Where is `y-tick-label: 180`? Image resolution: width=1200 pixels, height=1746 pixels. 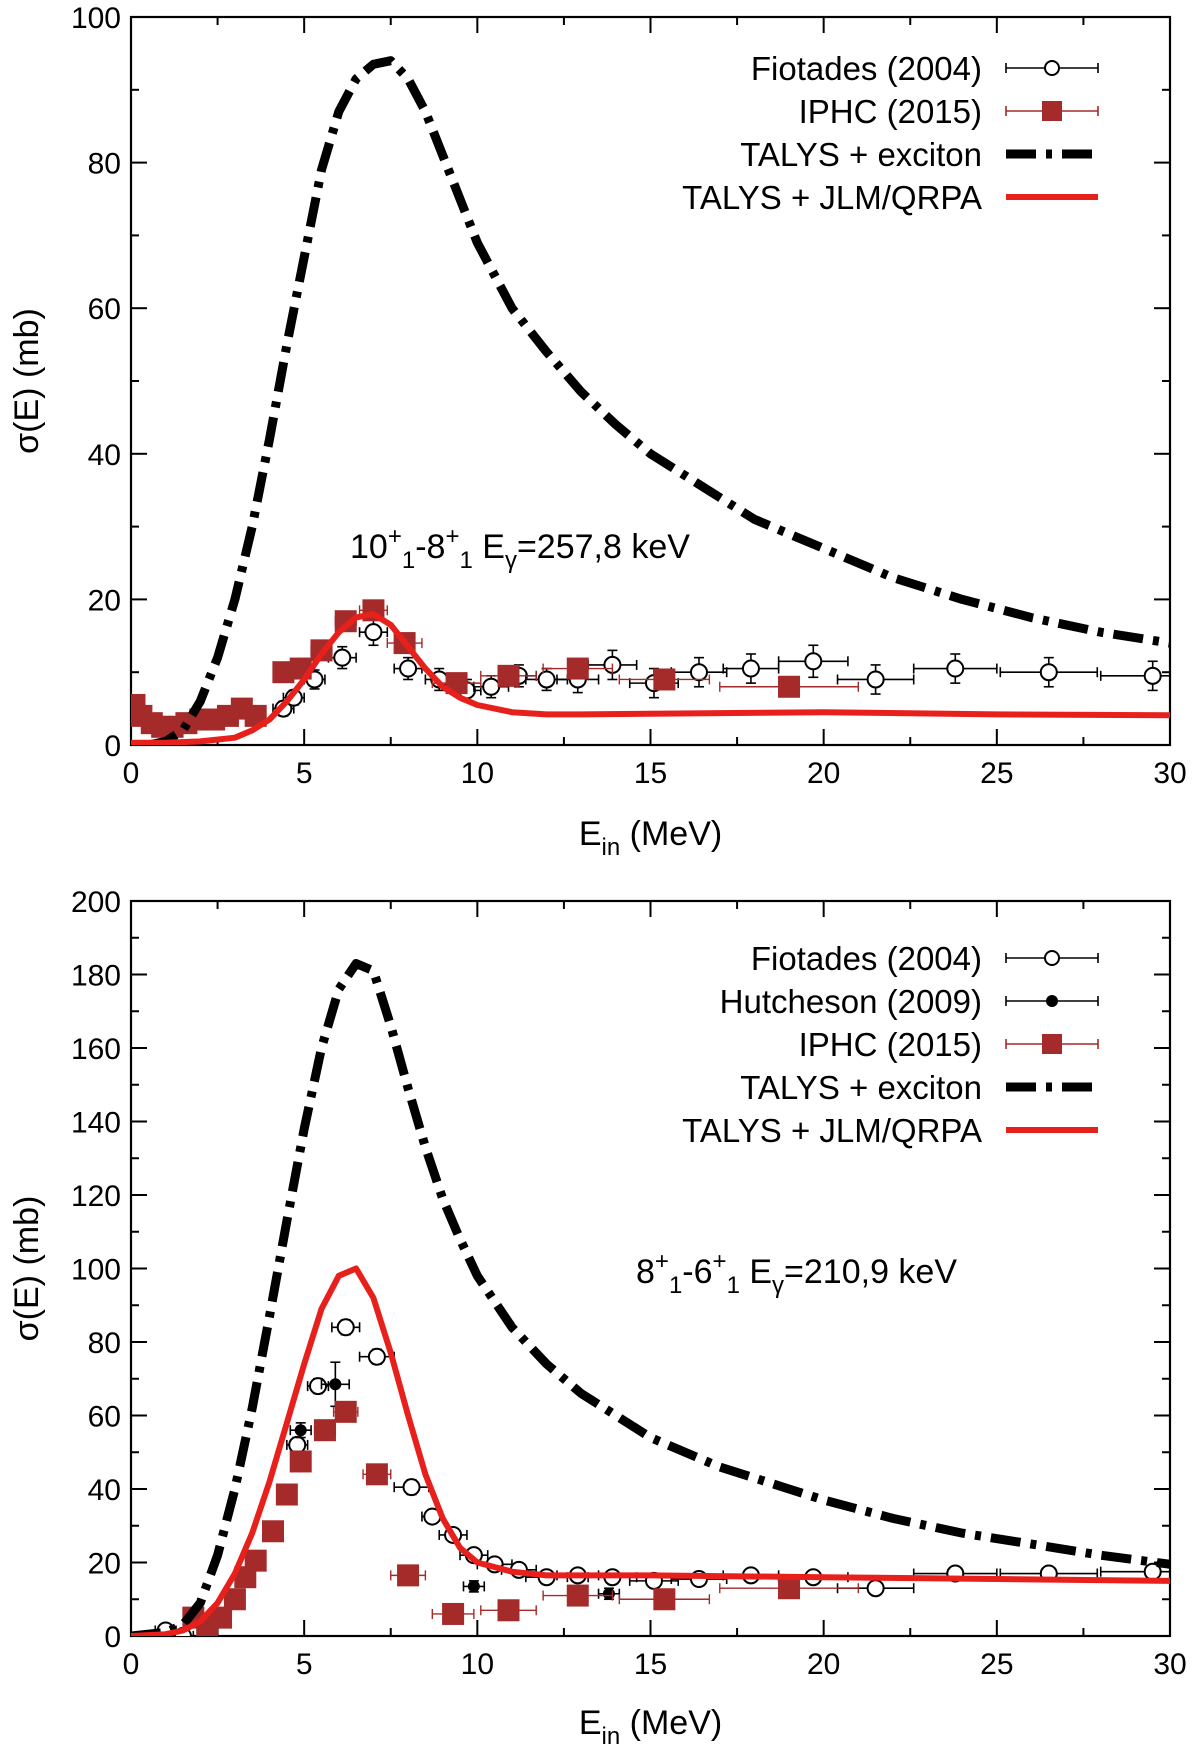 y-tick-label: 180 is located at coordinates (96, 976).